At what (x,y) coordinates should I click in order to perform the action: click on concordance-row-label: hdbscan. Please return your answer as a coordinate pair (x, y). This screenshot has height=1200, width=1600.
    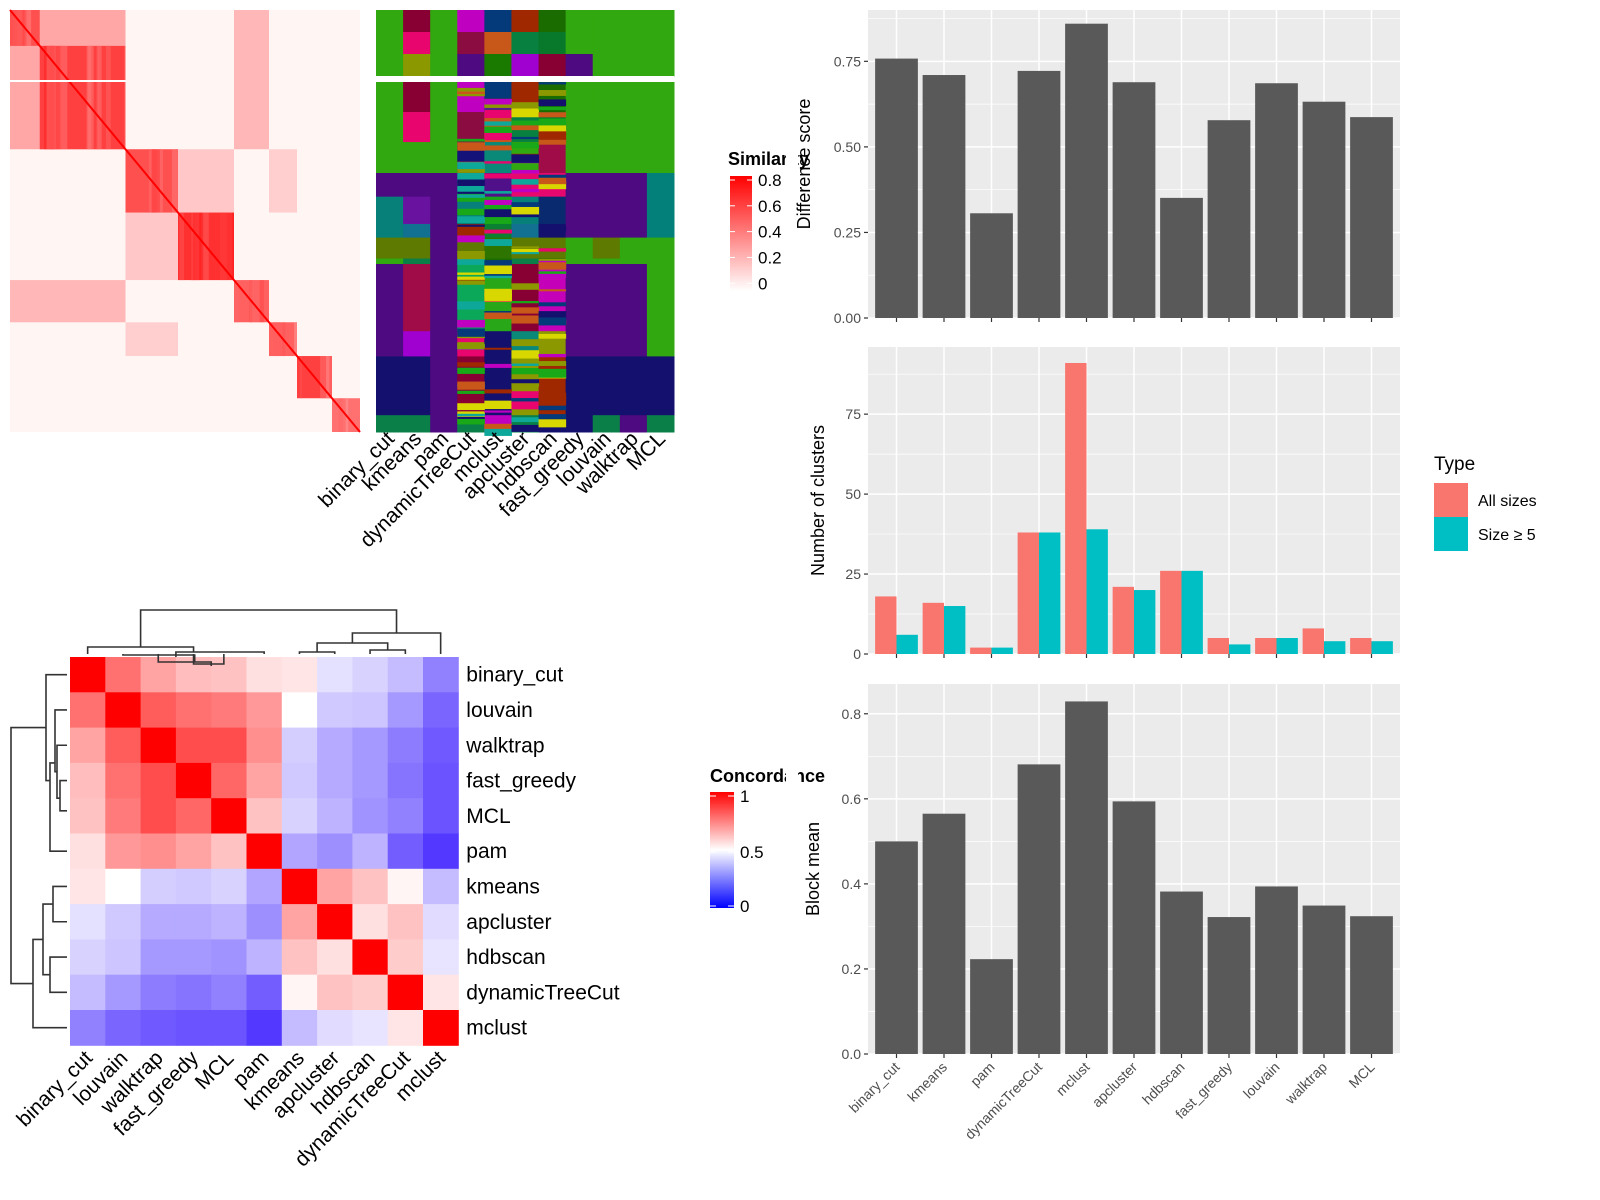
    Looking at the image, I should click on (505, 957).